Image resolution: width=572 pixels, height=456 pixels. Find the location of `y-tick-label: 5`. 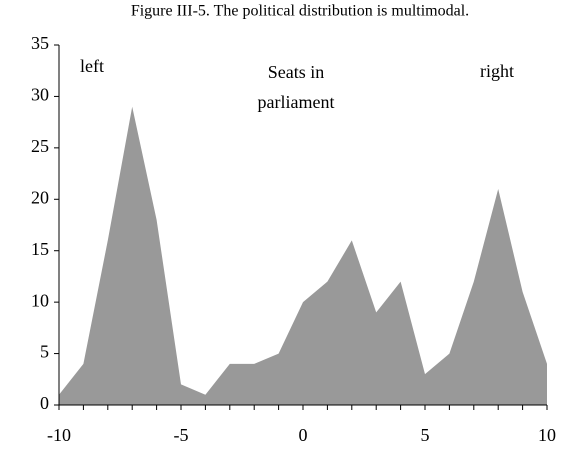

y-tick-label: 5 is located at coordinates (44, 352).